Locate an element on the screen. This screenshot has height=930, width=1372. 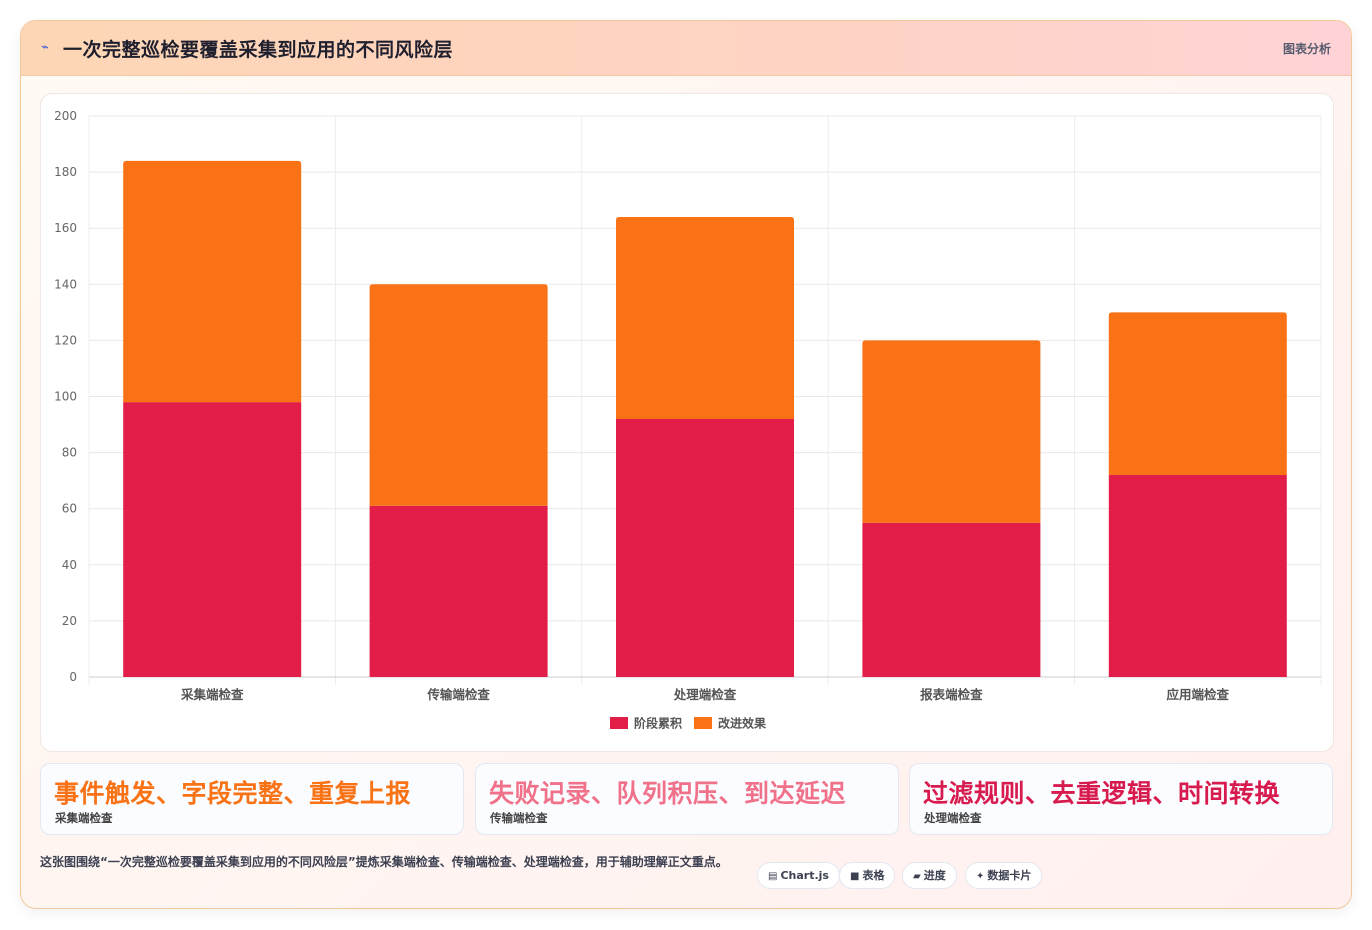
summary-card-caption: 处理端检查 is located at coordinates (953, 818).